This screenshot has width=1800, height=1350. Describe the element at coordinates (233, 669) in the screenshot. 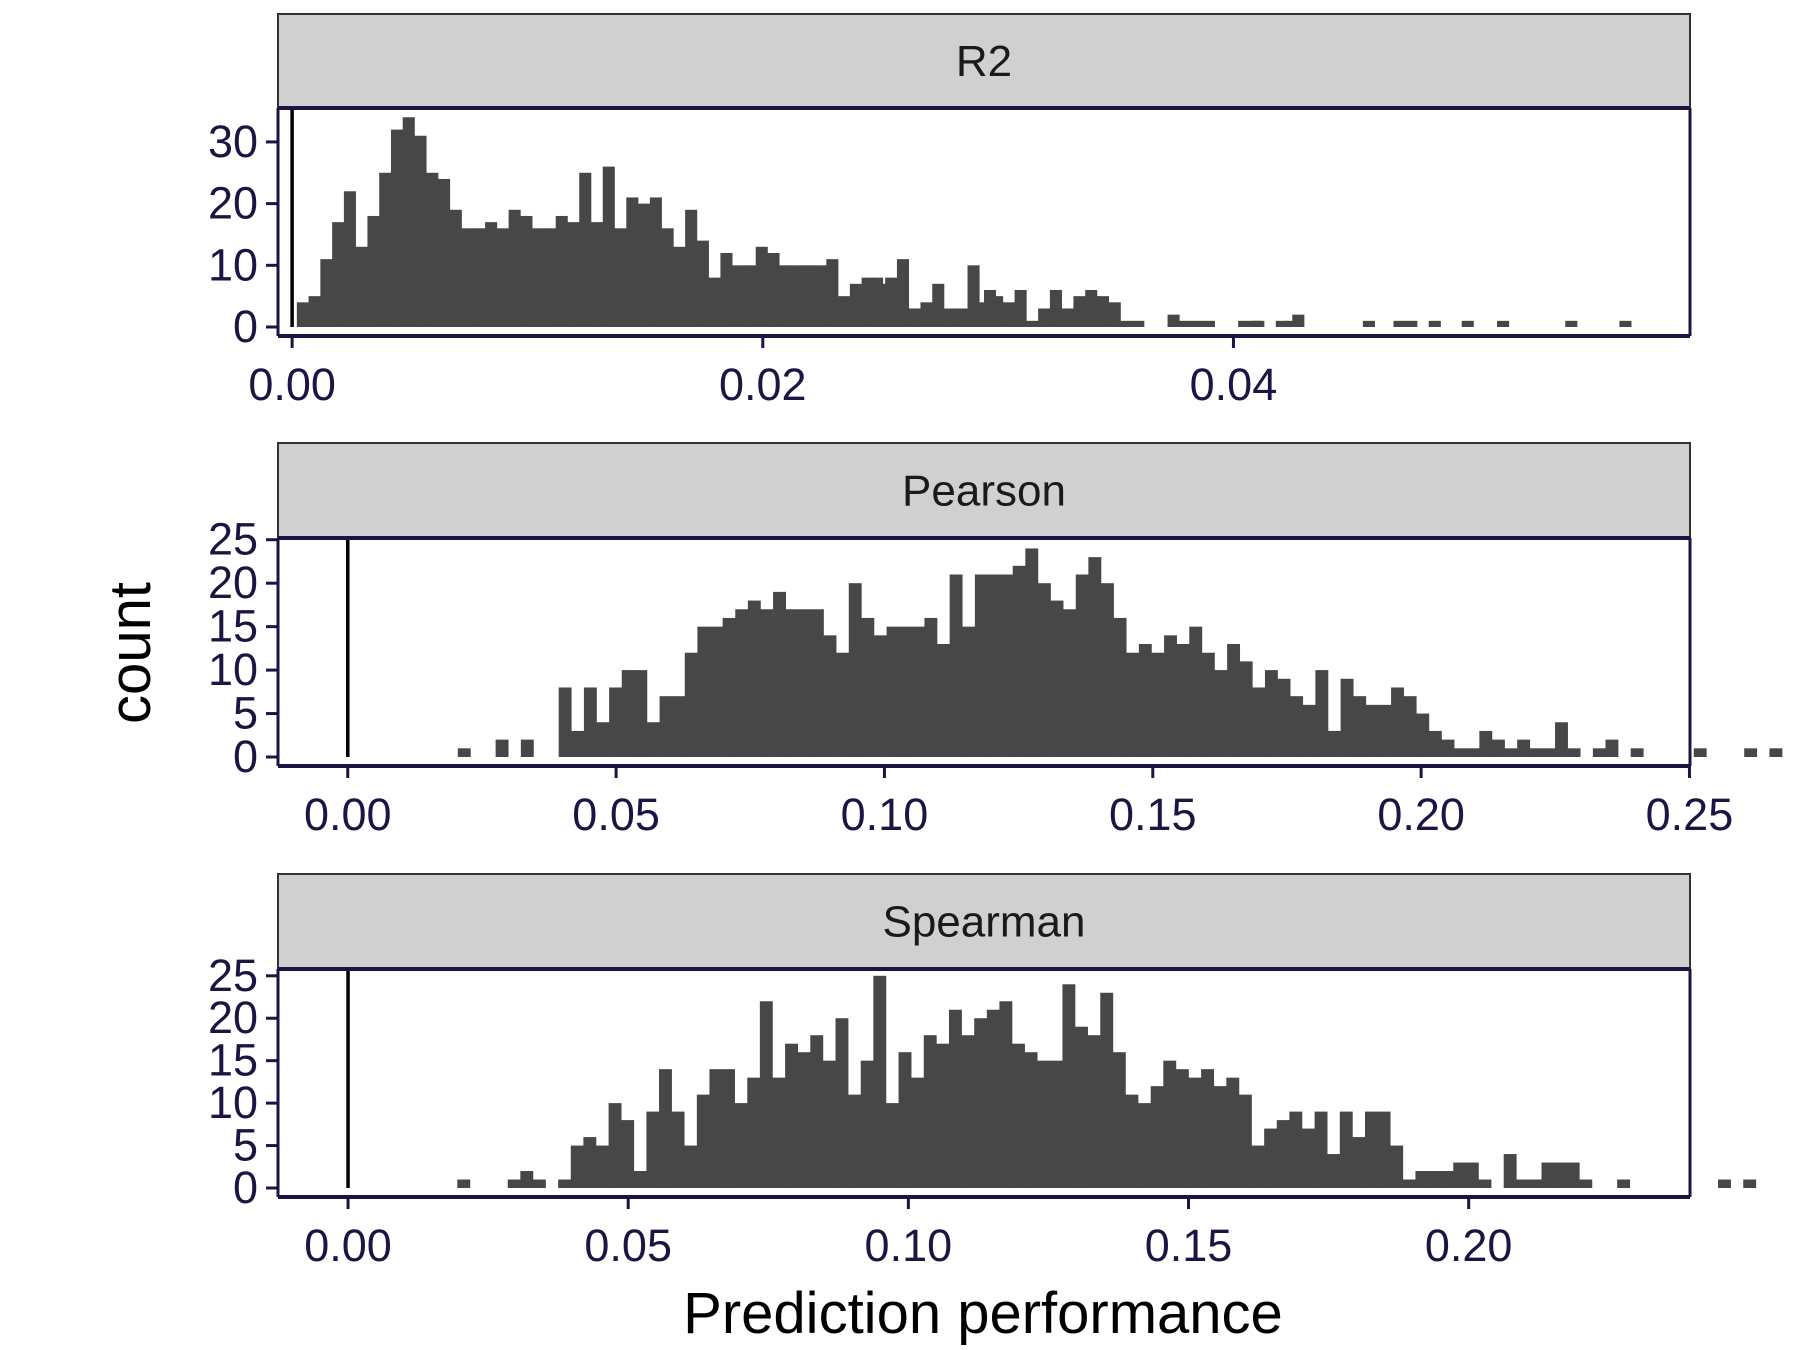

I see `y-tick-label: 10` at that location.